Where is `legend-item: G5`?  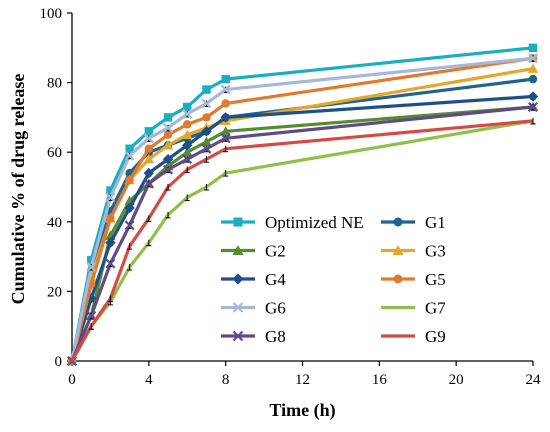
legend-item: G5 is located at coordinates (413, 279).